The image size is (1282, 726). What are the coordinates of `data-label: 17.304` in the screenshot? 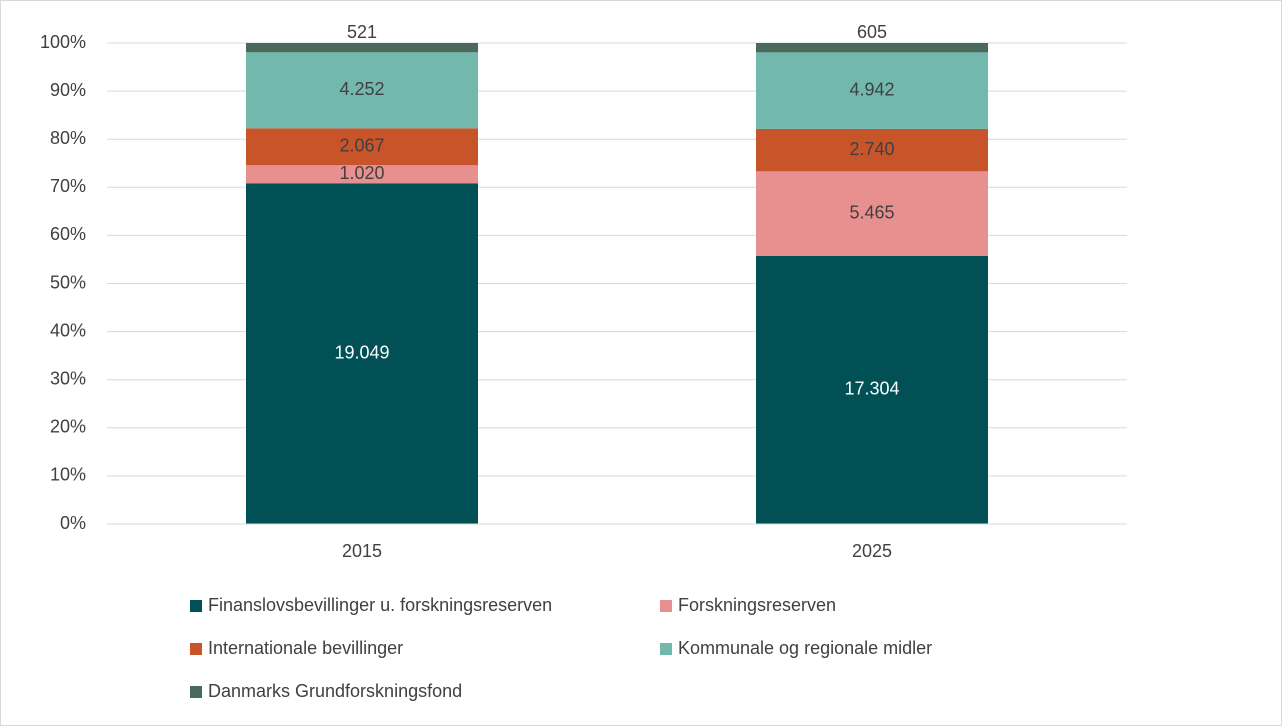 It's located at (871, 389).